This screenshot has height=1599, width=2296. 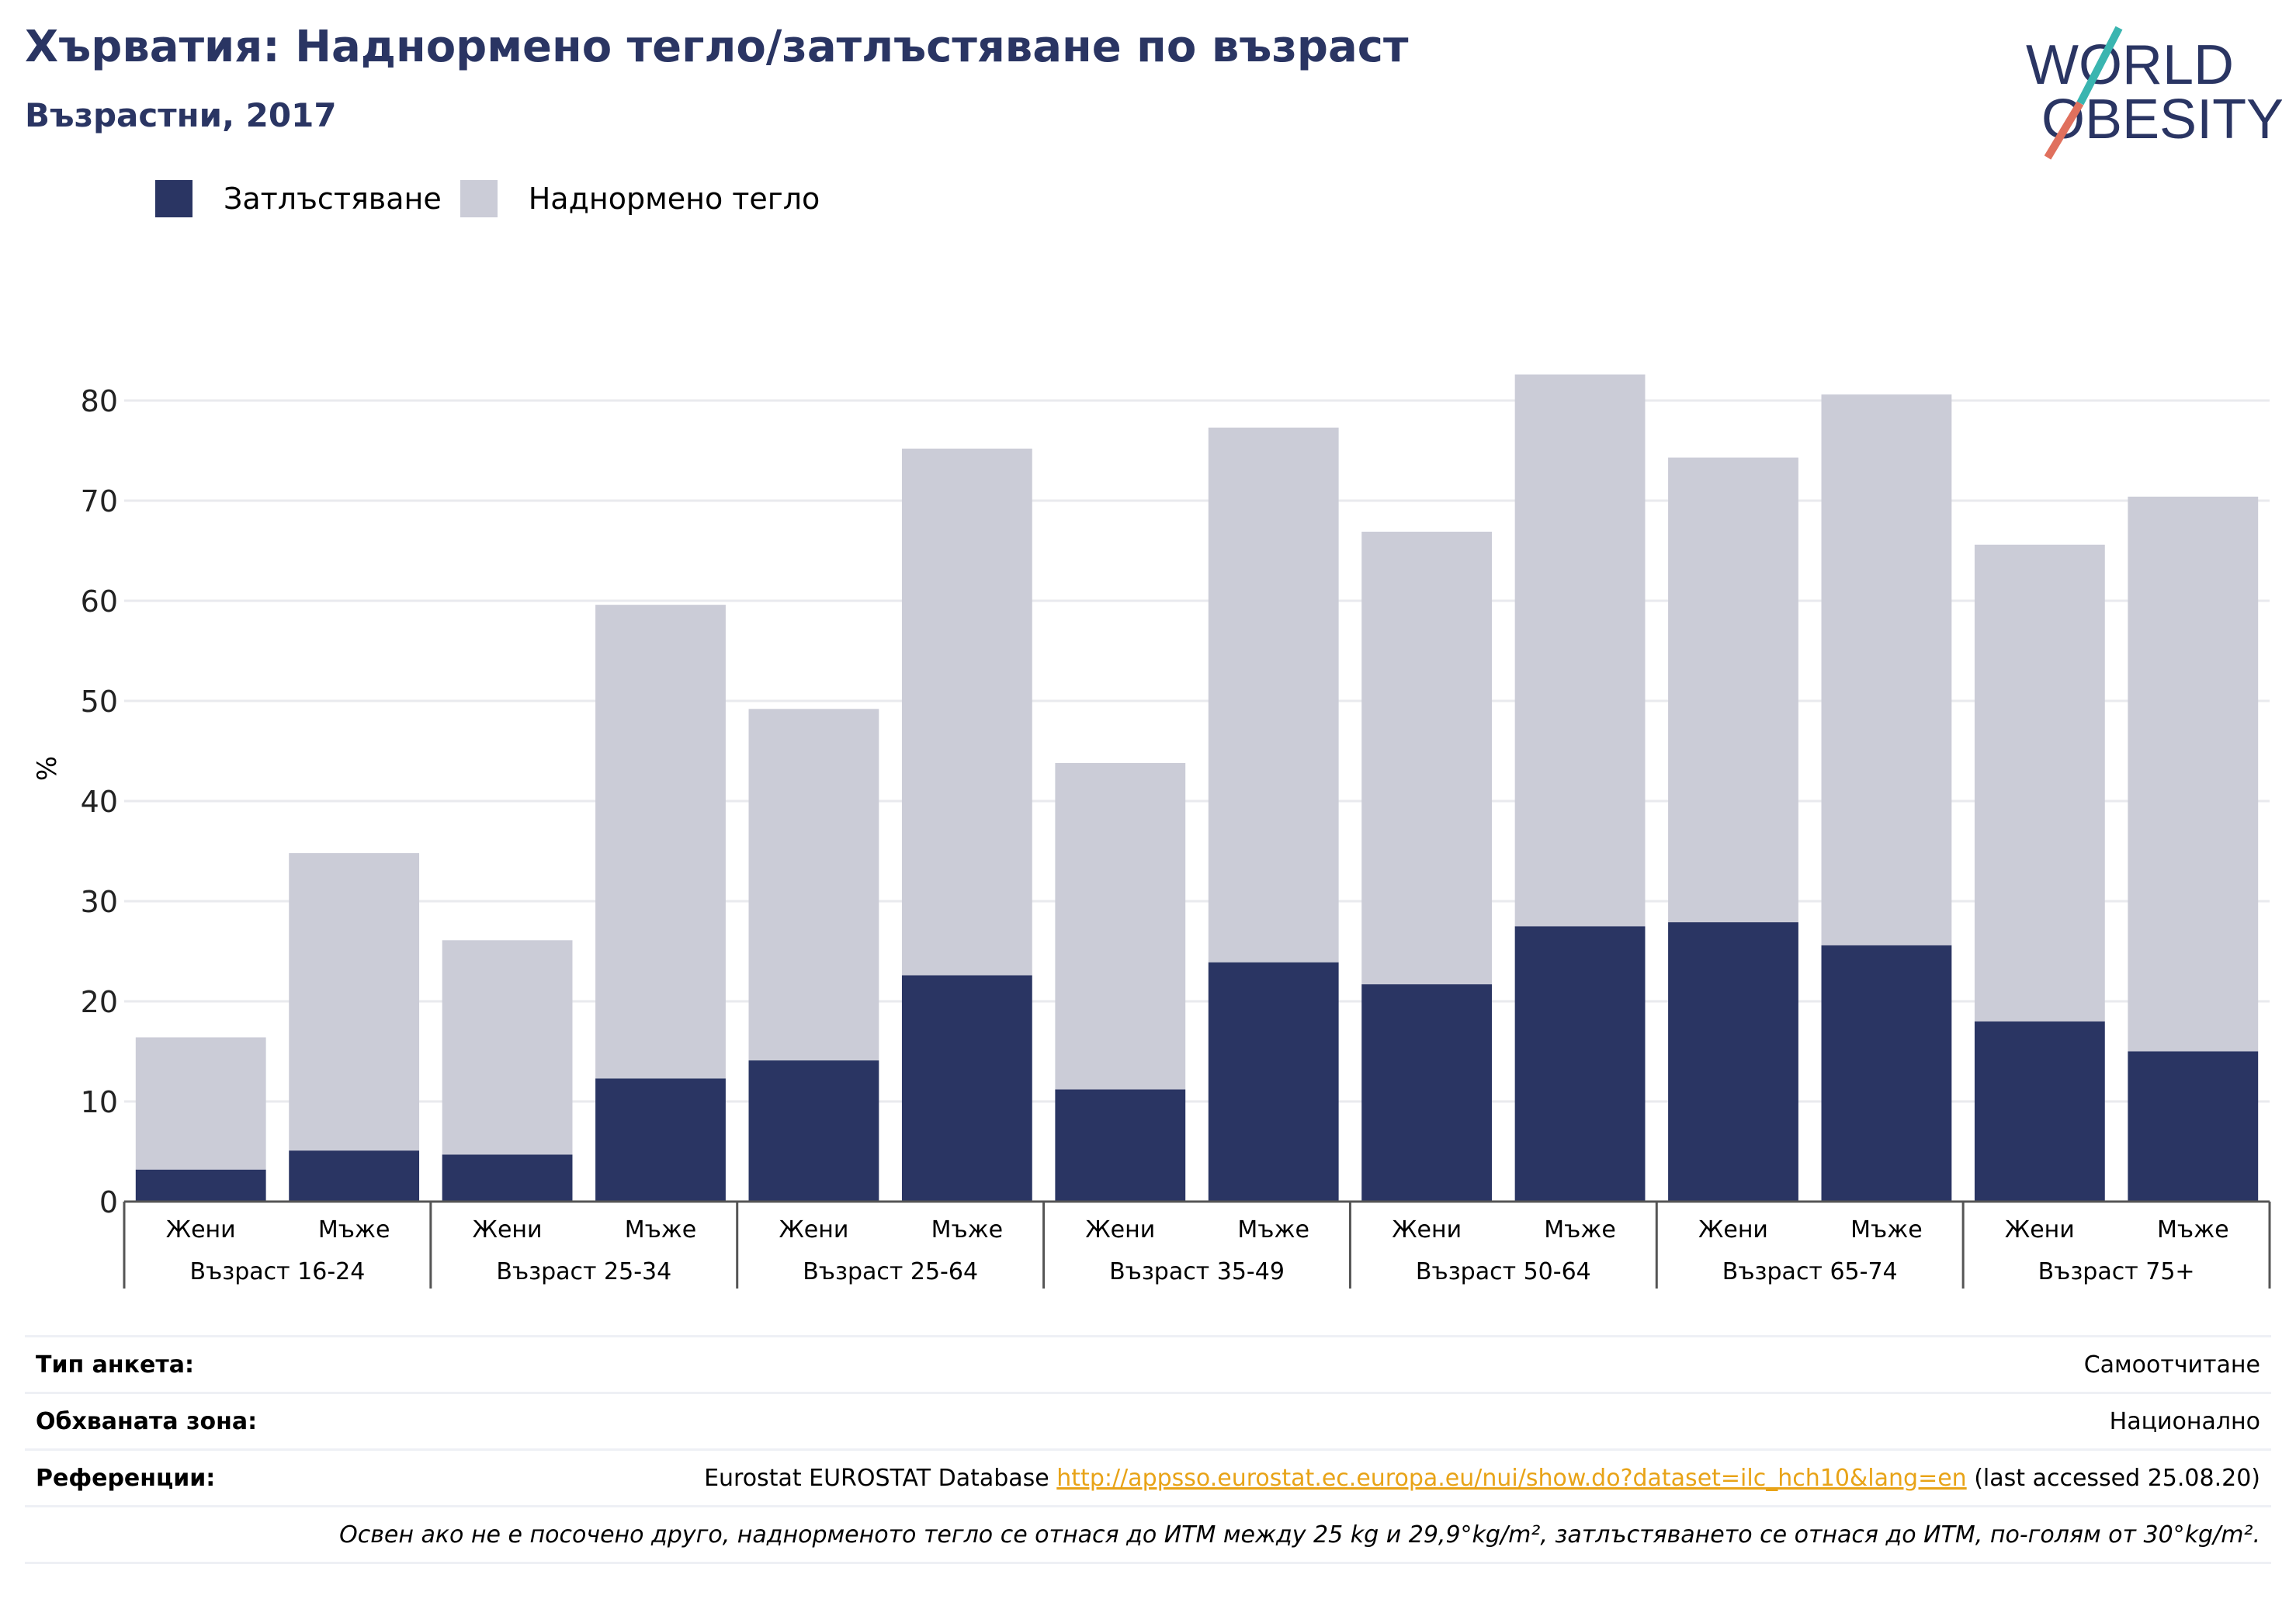 What do you see at coordinates (1197, 1271) in the screenshot?
I see `x-group-label: Възраст 35-49` at bounding box center [1197, 1271].